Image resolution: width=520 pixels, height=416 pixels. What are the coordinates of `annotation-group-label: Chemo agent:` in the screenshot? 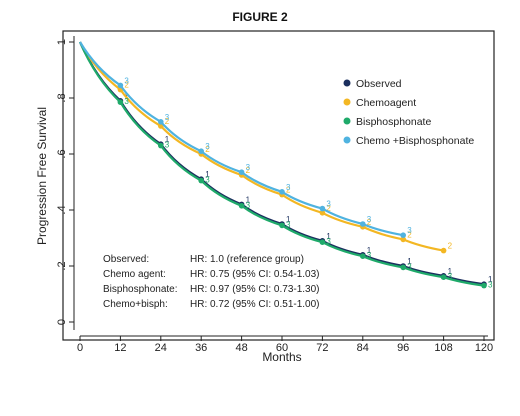 It's located at (134, 274).